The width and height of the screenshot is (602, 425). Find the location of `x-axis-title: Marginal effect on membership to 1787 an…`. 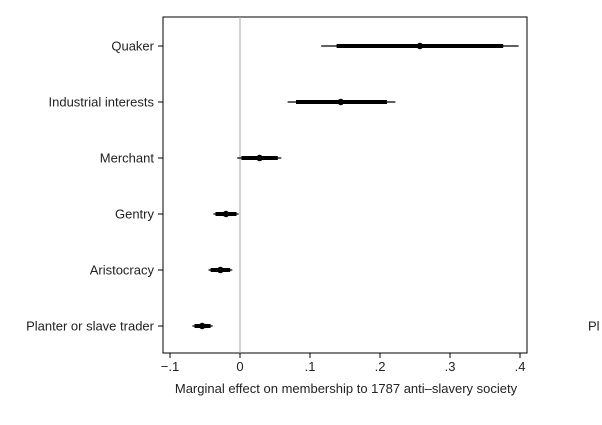

x-axis-title: Marginal effect on membership to 1787 an… is located at coordinates (346, 388).